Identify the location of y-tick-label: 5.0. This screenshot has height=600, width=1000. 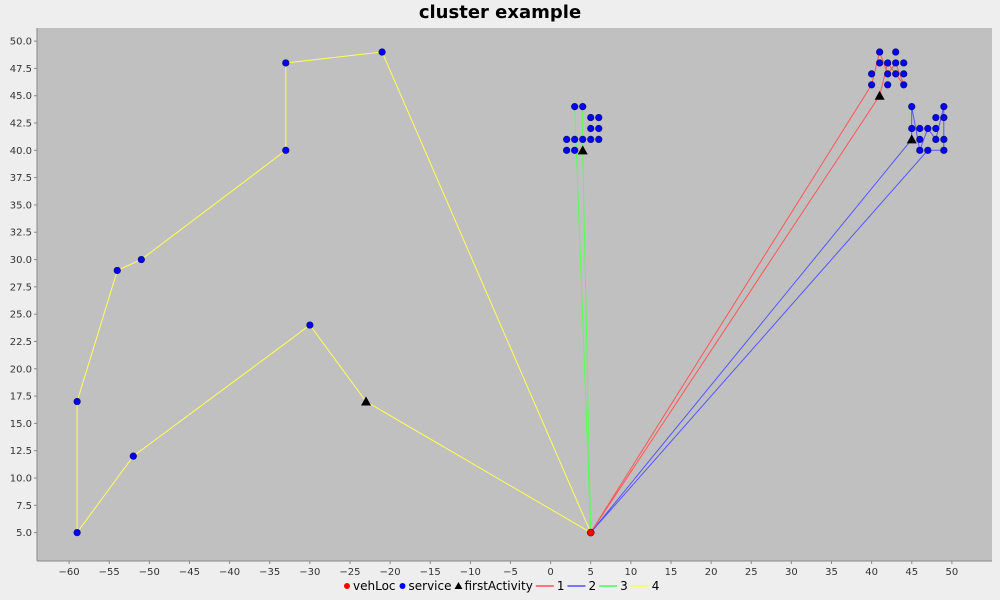
(24, 533).